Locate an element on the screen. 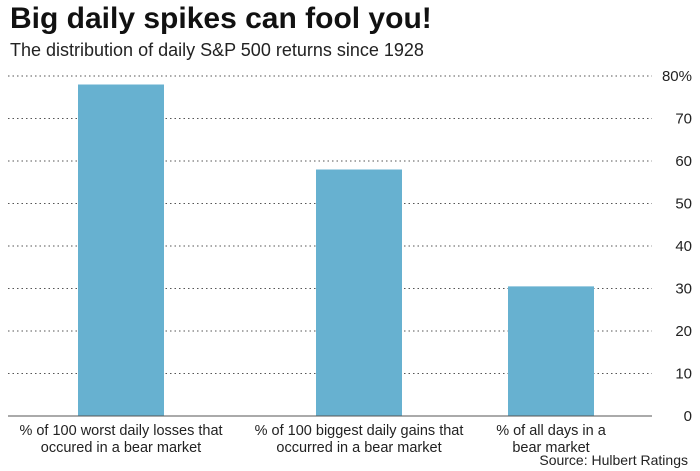 The height and width of the screenshot is (471, 700). y-tick-label: 20 is located at coordinates (683, 331).